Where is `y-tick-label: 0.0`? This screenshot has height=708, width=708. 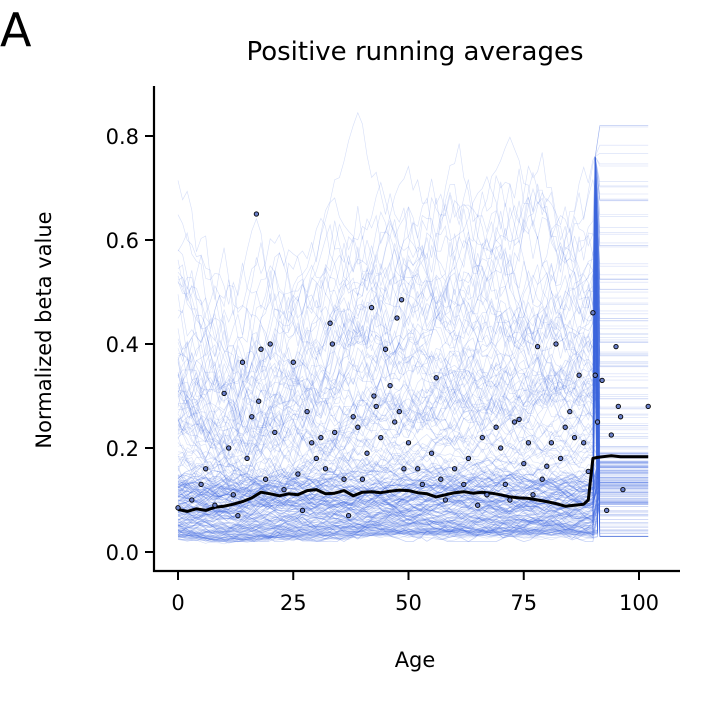
y-tick-label: 0.0 is located at coordinates (122, 553).